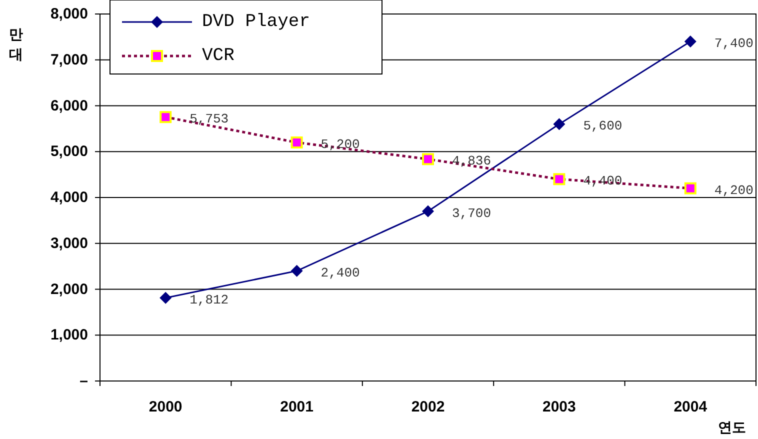 This screenshot has height=439, width=758. Describe the element at coordinates (84, 381) in the screenshot. I see `y-tick-label: –` at that location.